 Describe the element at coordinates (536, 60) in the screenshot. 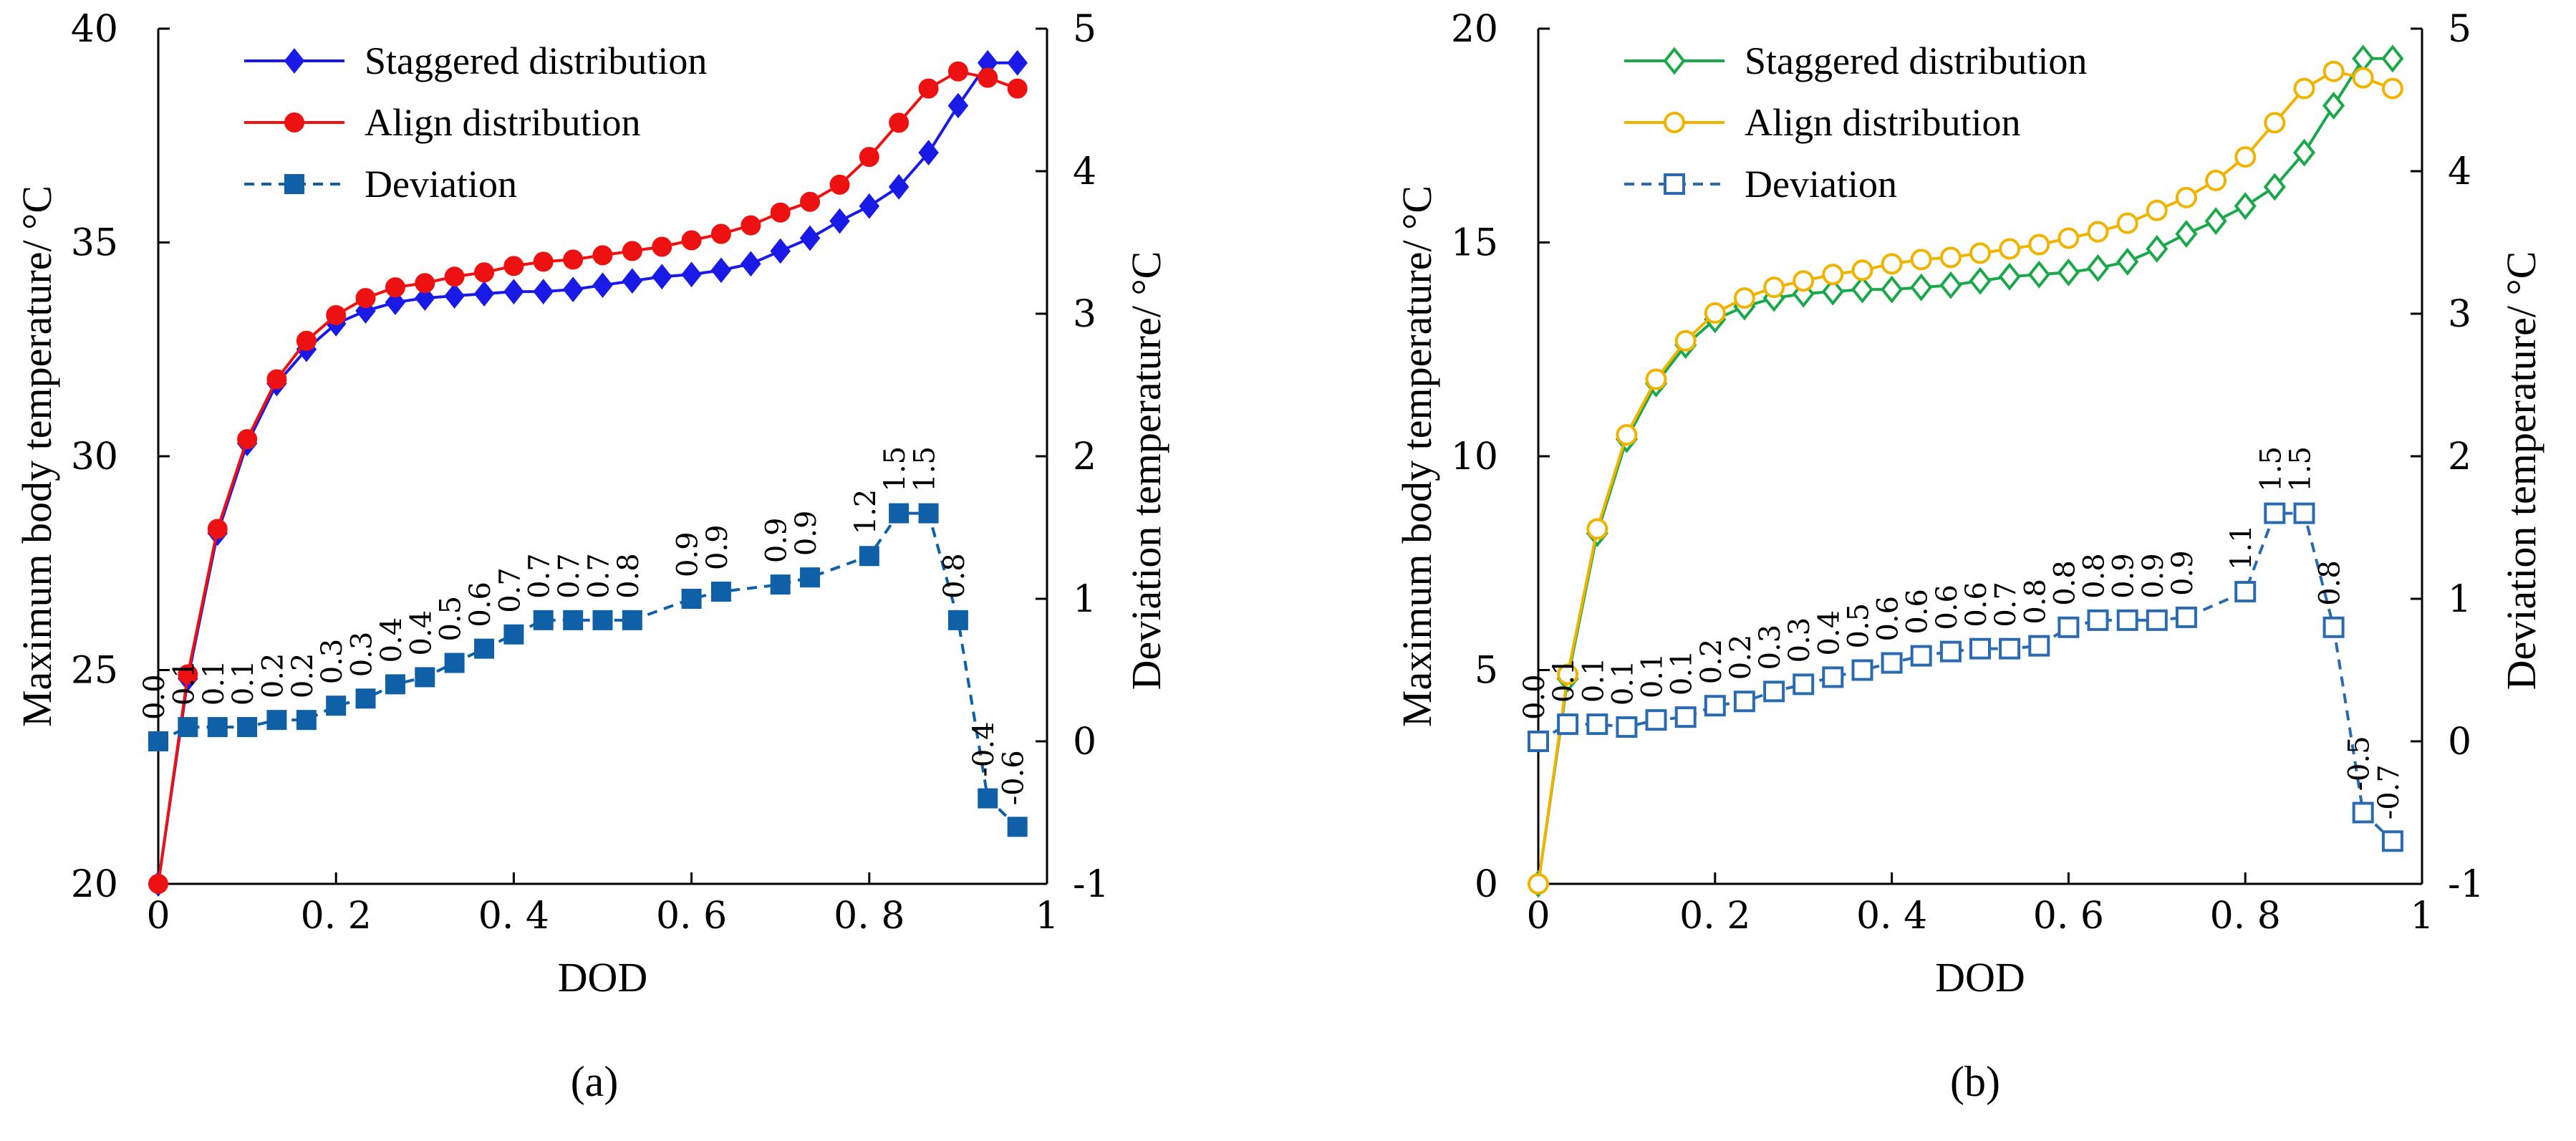

I see `legend-label: Staggered distribution` at that location.